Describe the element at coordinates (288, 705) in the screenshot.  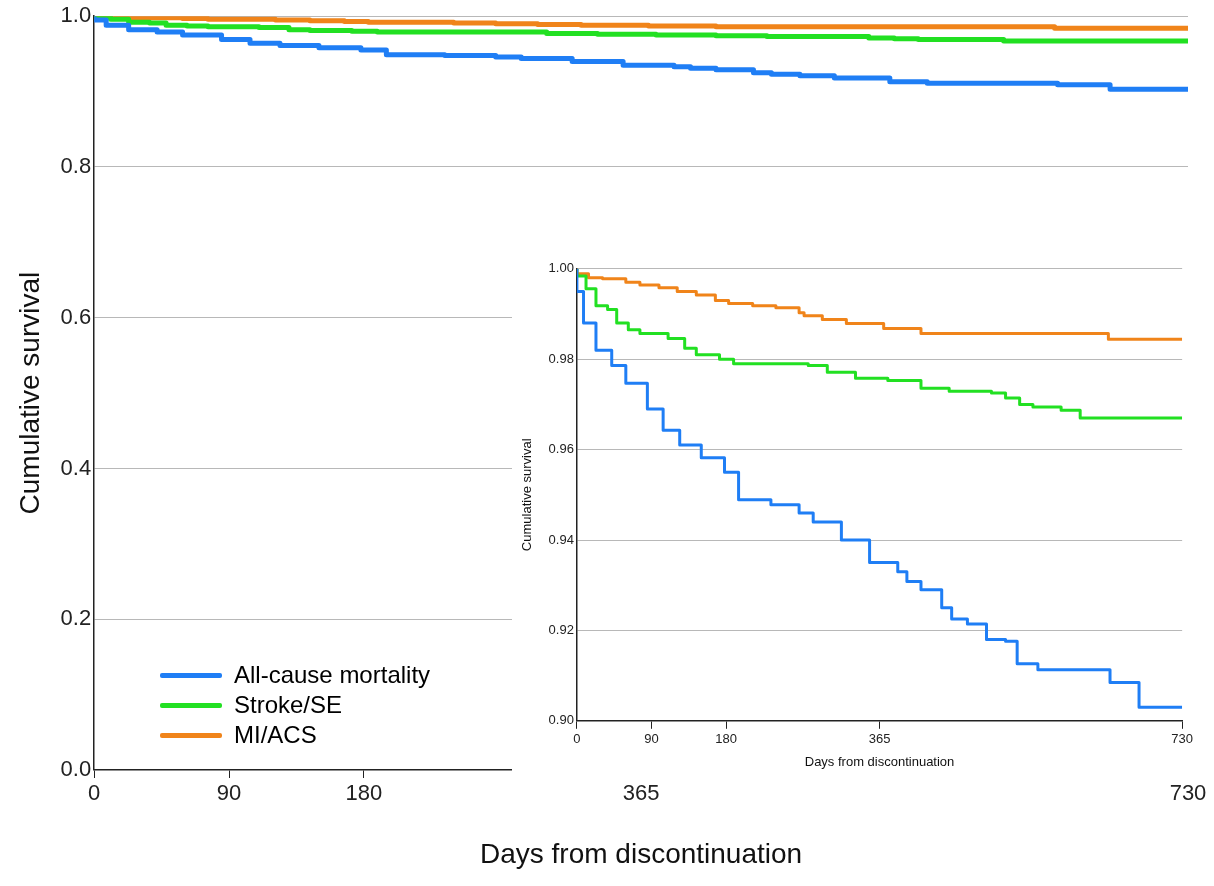
I see `legend-label: Stroke/SE` at that location.